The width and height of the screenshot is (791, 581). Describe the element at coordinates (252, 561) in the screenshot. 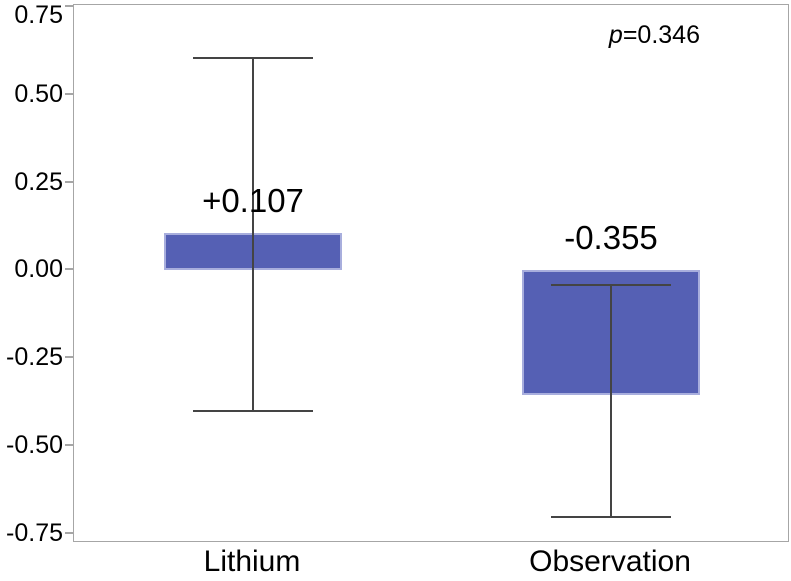

I see `x-axis-label: Lithium` at that location.